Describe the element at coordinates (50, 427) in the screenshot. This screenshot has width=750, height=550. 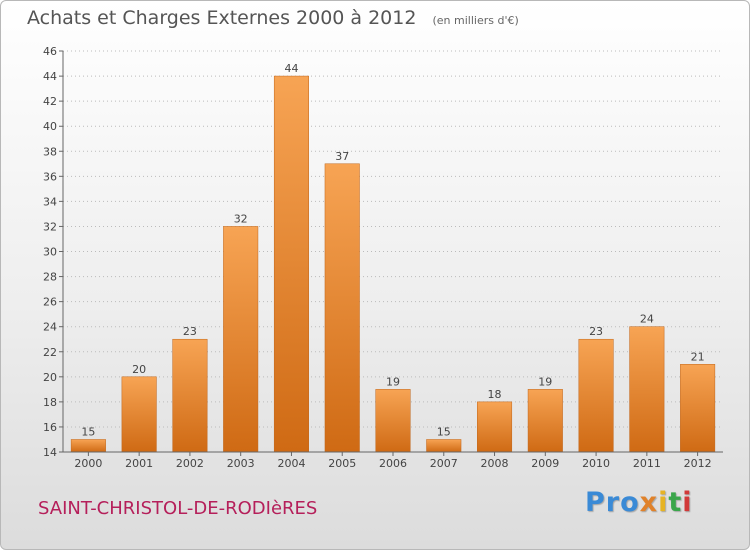
I see `y-tick-label: 16` at that location.